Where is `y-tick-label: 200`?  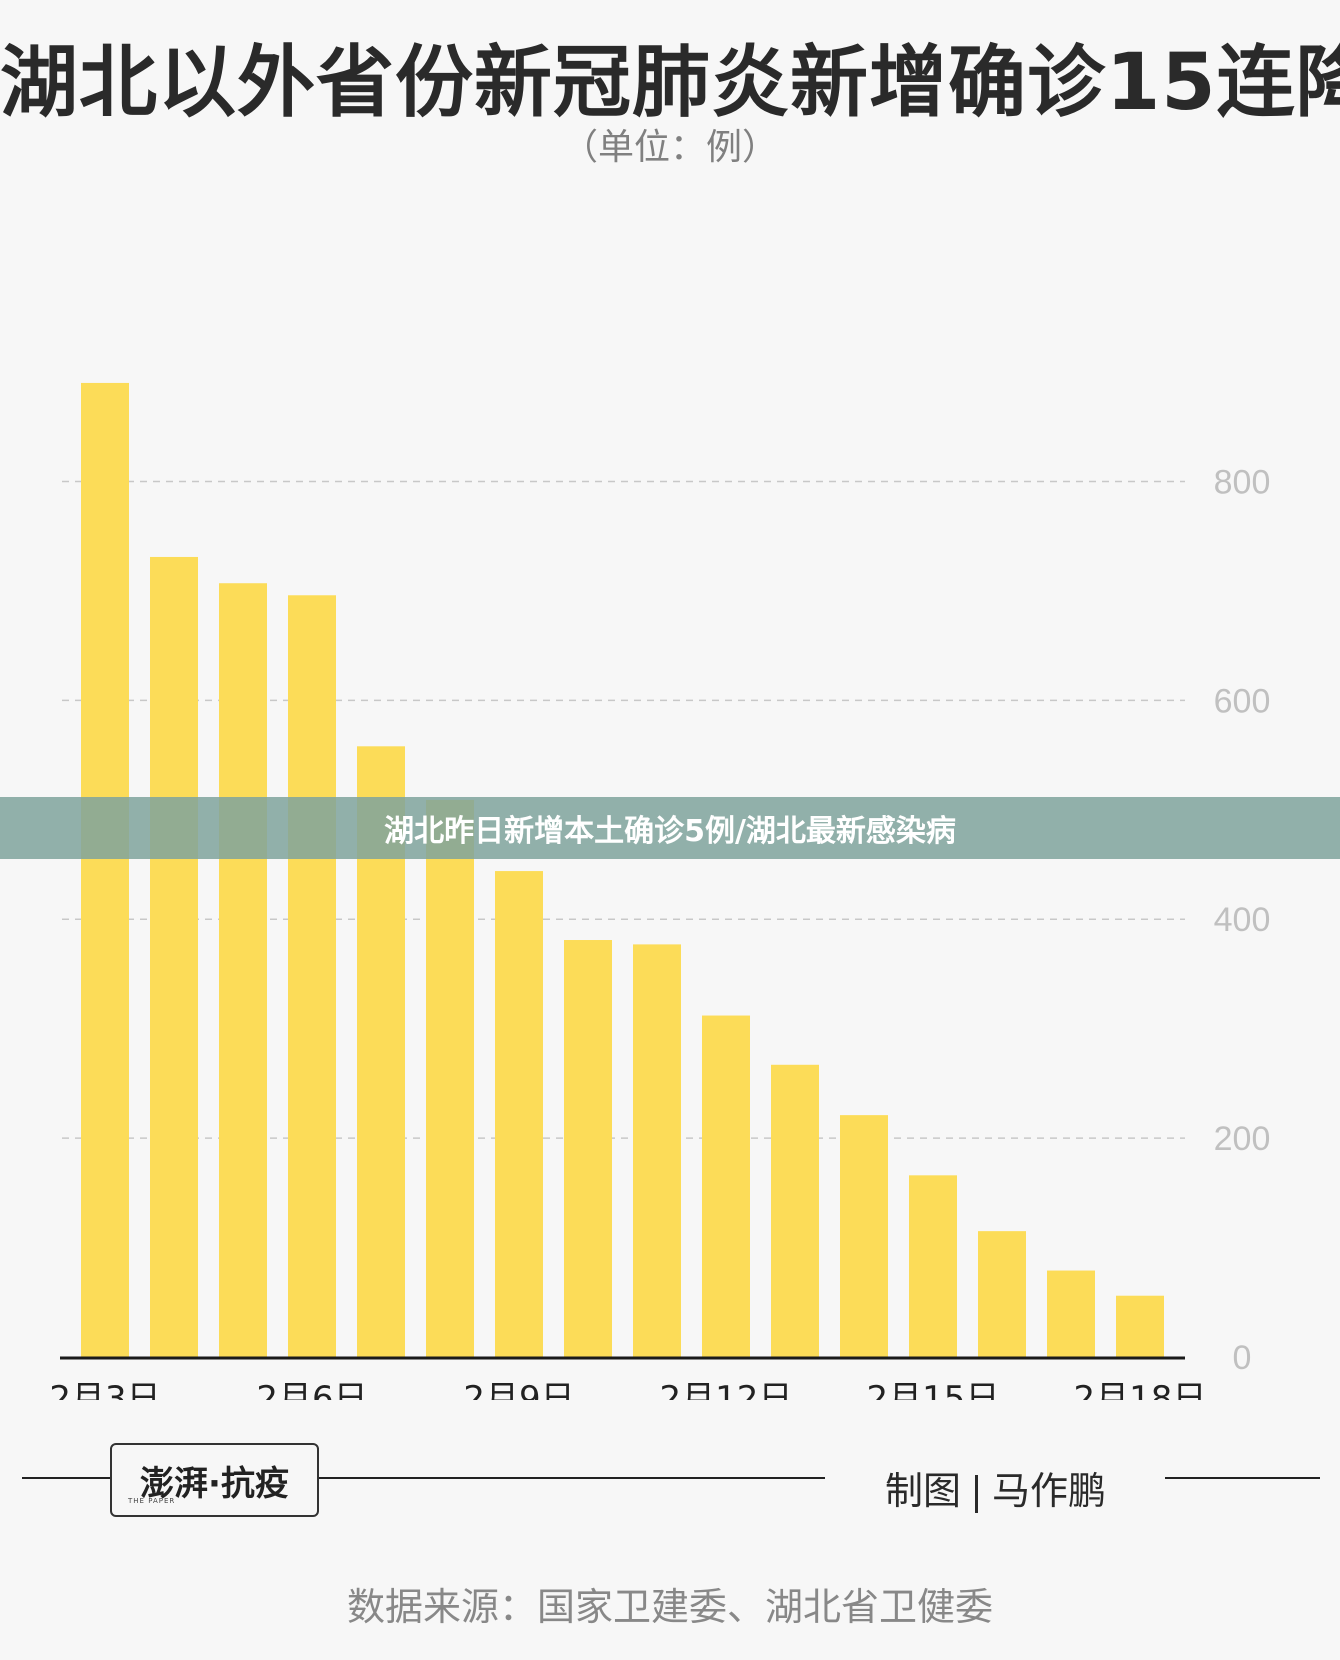
y-tick-label: 200 is located at coordinates (1242, 1139).